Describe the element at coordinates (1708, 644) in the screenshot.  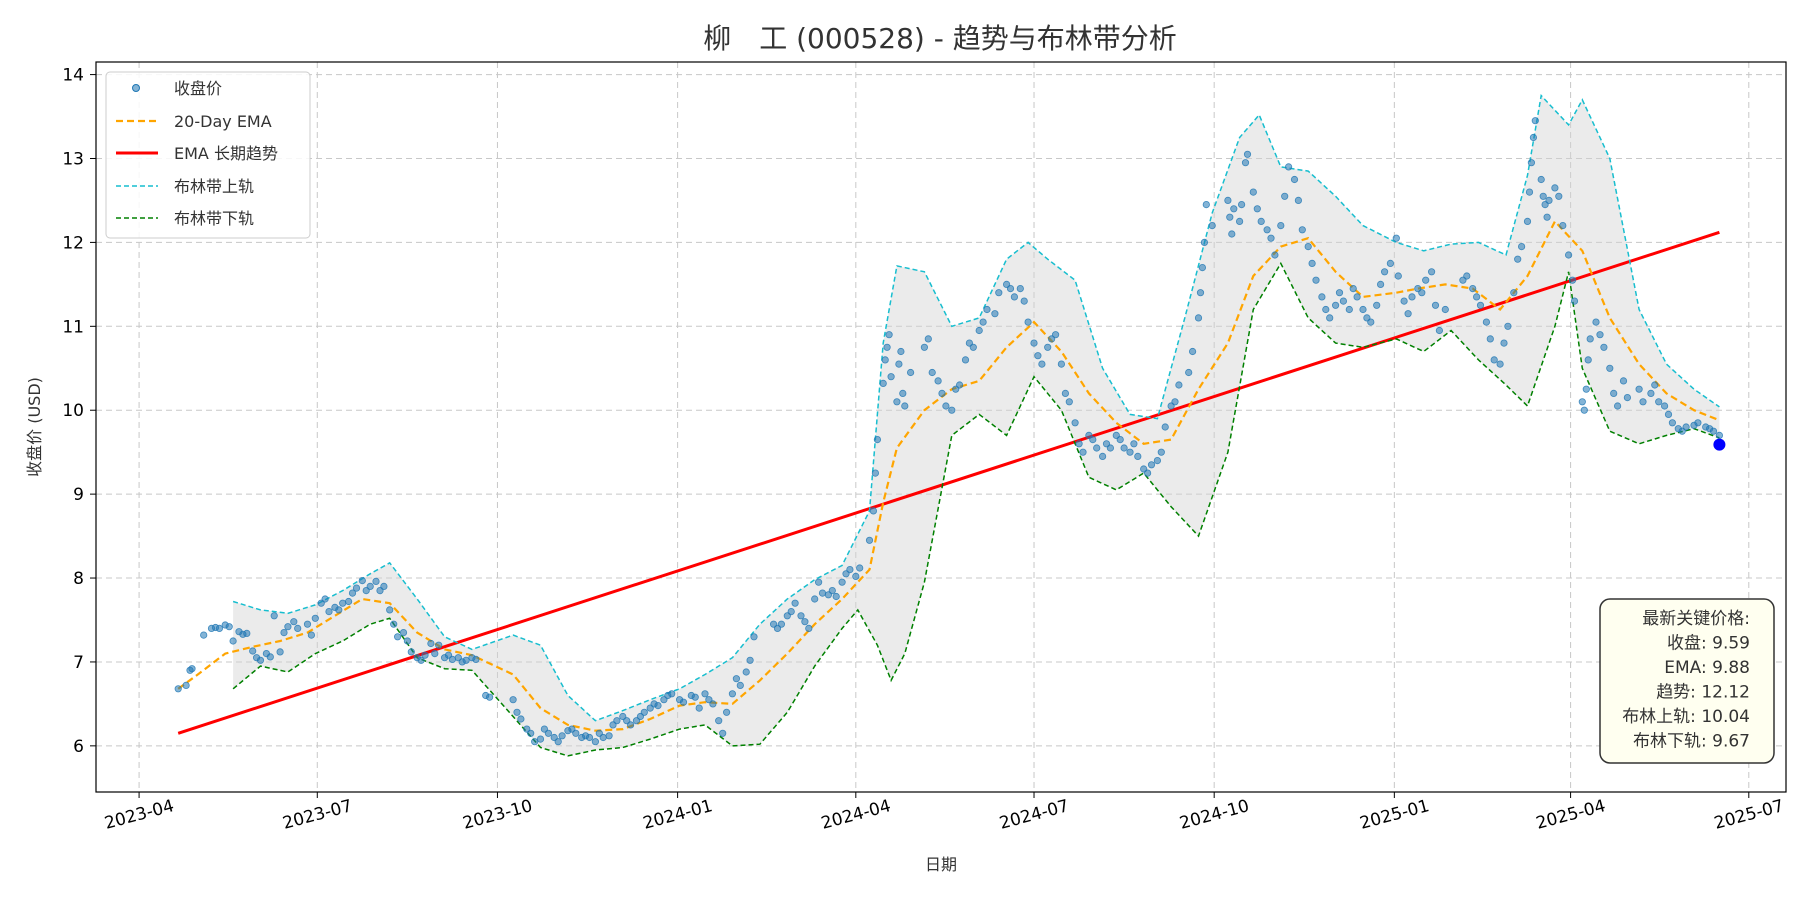
I see `info-box-line: 收盘: 9.59` at that location.